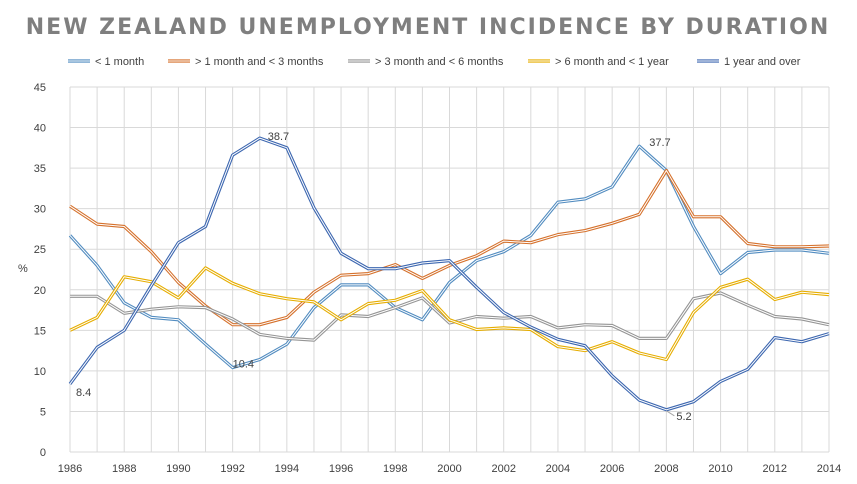 This screenshot has width=857, height=484. I want to click on series-line-inner, so click(450, 316).